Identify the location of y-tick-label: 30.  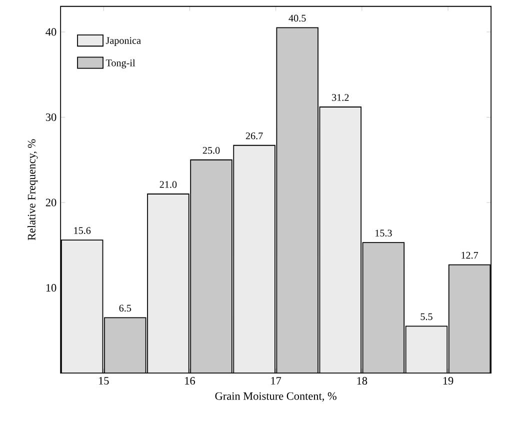
(51, 117).